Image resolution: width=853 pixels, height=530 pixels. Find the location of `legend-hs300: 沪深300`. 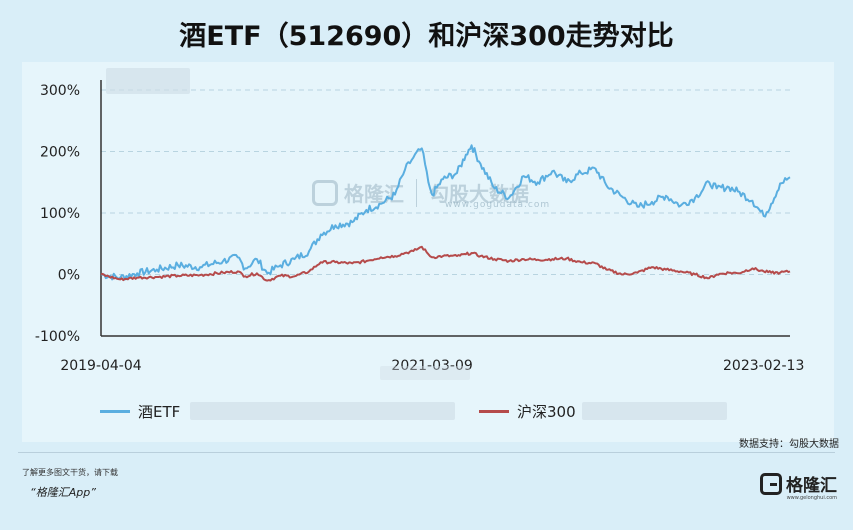

legend-hs300: 沪深300 is located at coordinates (527, 411).